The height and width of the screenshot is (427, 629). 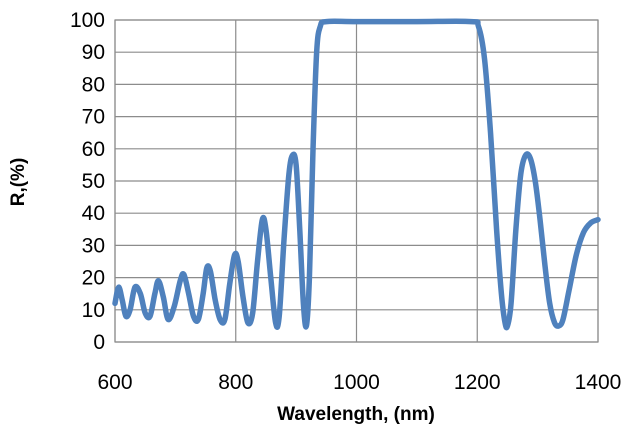 I want to click on y-tick-label: 0, so click(x=99, y=342).